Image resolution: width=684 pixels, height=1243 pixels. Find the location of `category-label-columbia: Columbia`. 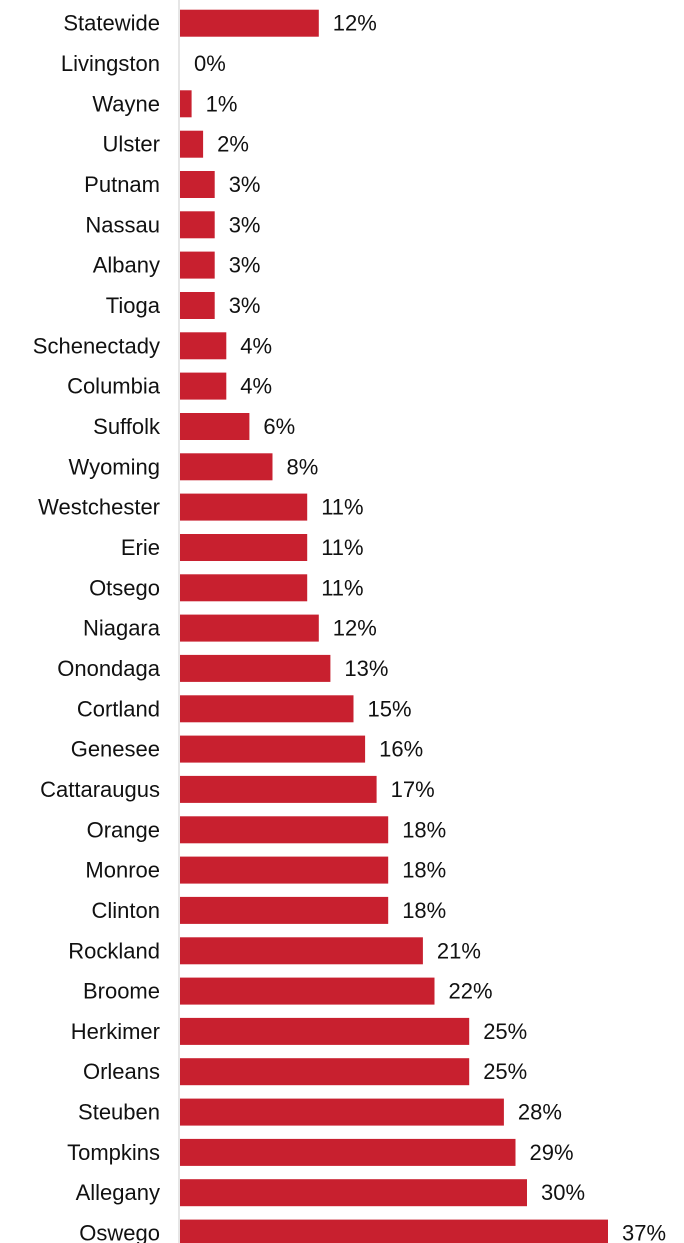

category-label-columbia: Columbia is located at coordinates (114, 386).